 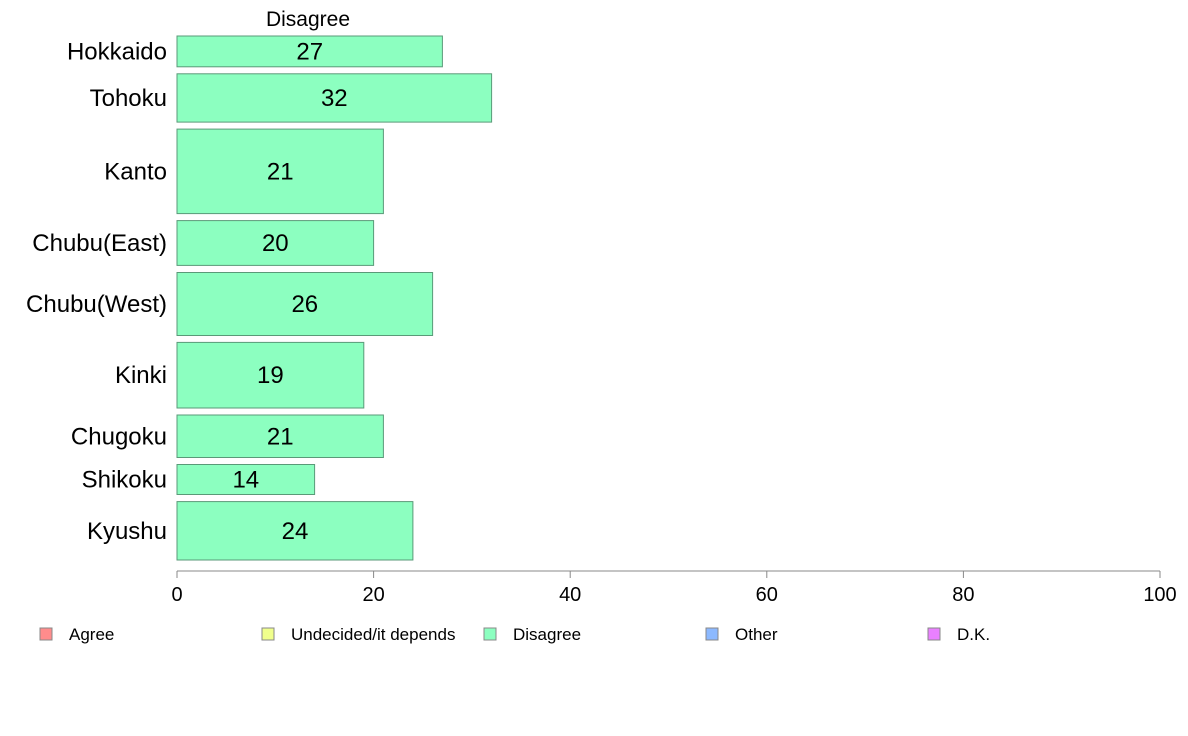 What do you see at coordinates (117, 51) in the screenshot?
I see `category-label: Hokkaido` at bounding box center [117, 51].